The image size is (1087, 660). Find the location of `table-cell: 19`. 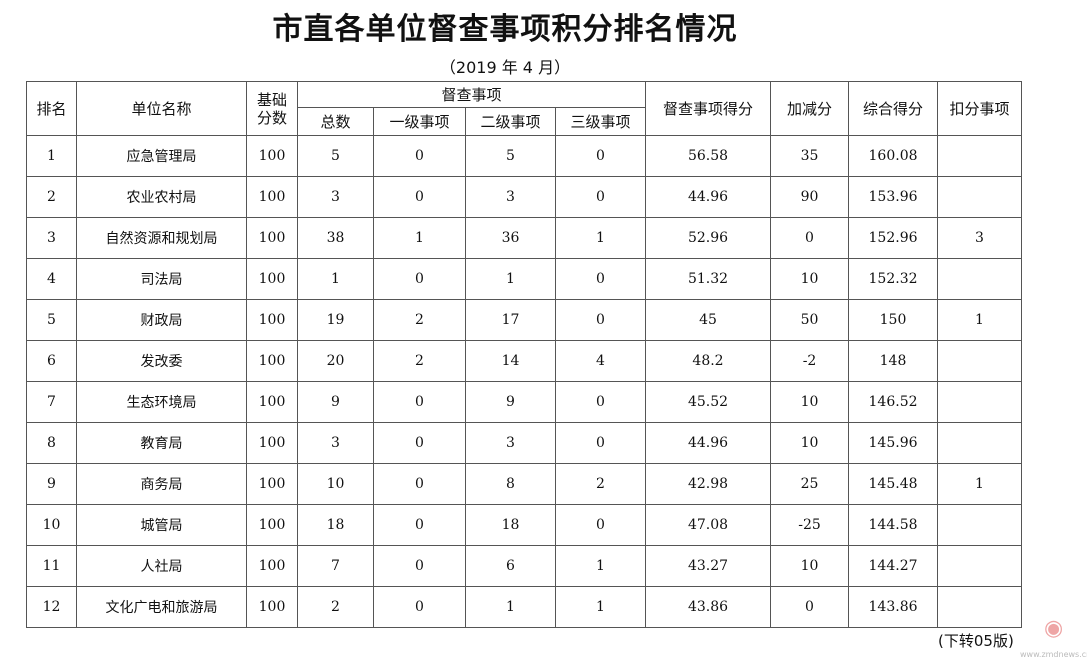

table-cell: 19 is located at coordinates (335, 320).